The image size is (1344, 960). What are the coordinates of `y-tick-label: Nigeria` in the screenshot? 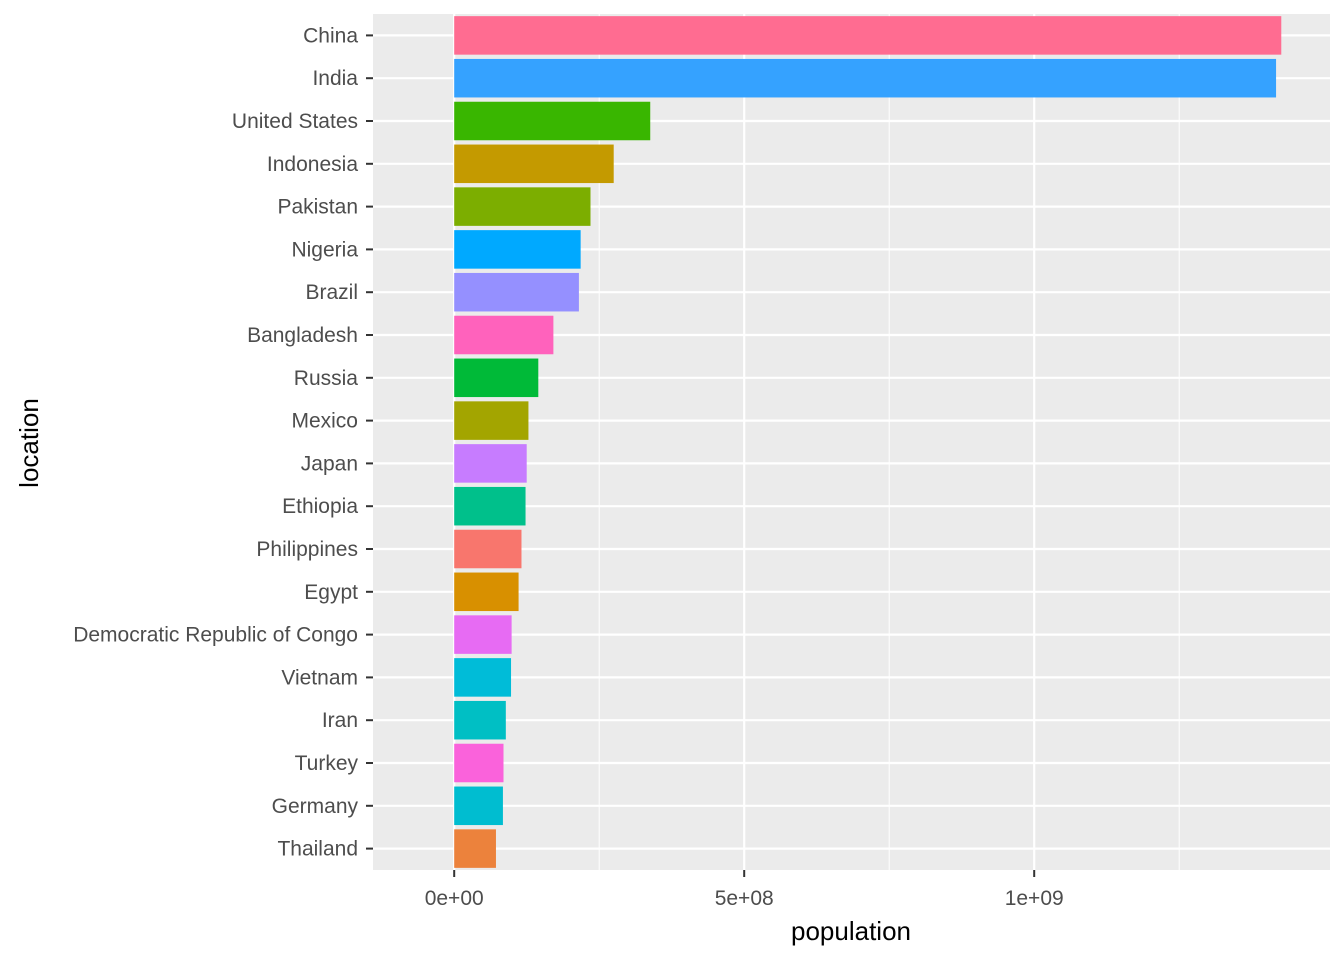 It's located at (324, 249).